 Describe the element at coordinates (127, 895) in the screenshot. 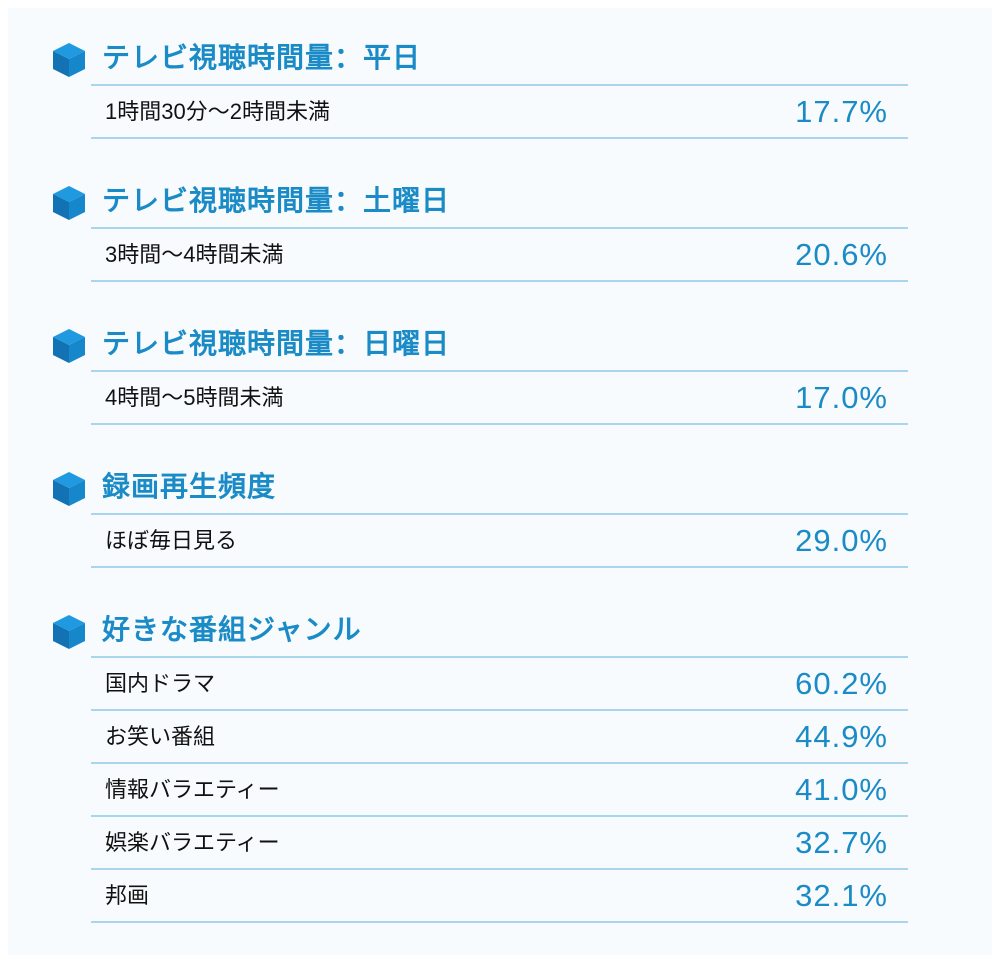

I see `result-label: 邦画` at that location.